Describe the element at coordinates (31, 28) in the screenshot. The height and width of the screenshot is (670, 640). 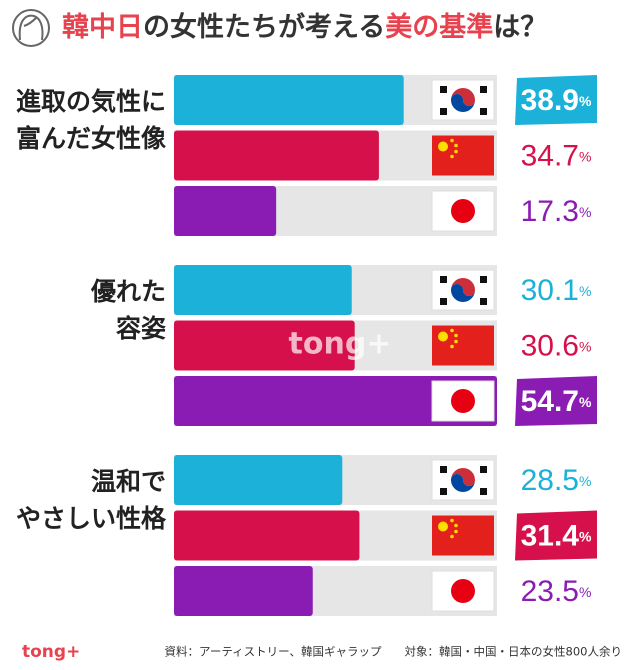
I see `header-icon` at that location.